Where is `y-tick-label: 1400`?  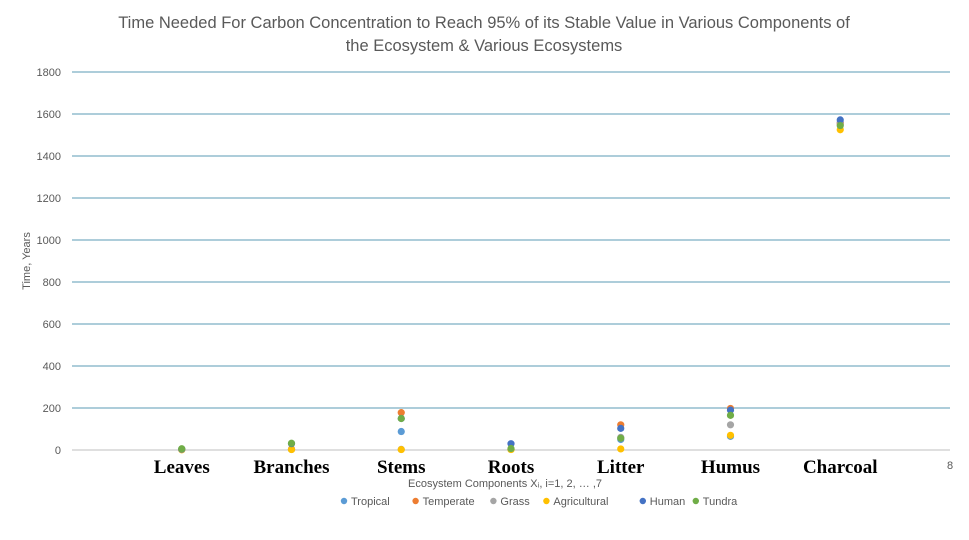
y-tick-label: 1400 is located at coordinates (49, 157).